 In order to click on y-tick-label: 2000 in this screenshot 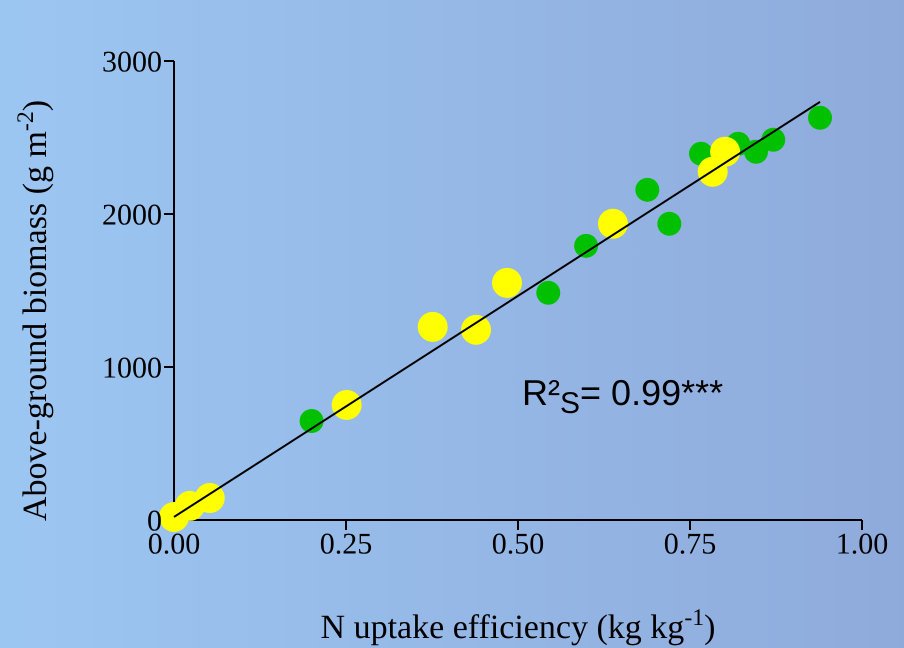, I will do `click(132, 215)`.